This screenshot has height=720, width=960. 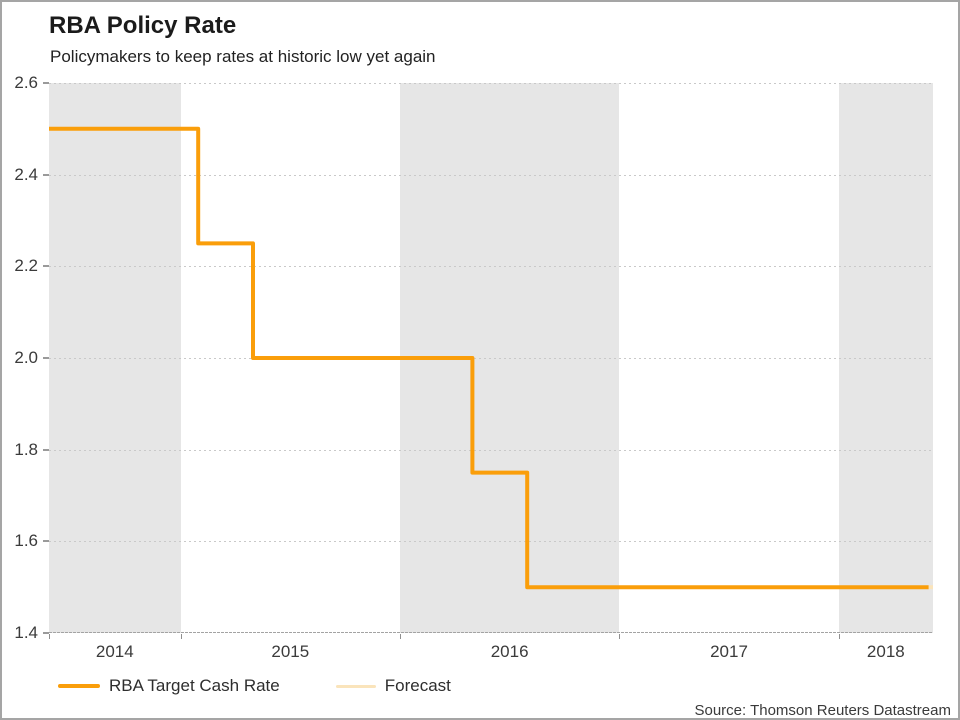 What do you see at coordinates (729, 651) in the screenshot?
I see `x-tick-label: 2017` at bounding box center [729, 651].